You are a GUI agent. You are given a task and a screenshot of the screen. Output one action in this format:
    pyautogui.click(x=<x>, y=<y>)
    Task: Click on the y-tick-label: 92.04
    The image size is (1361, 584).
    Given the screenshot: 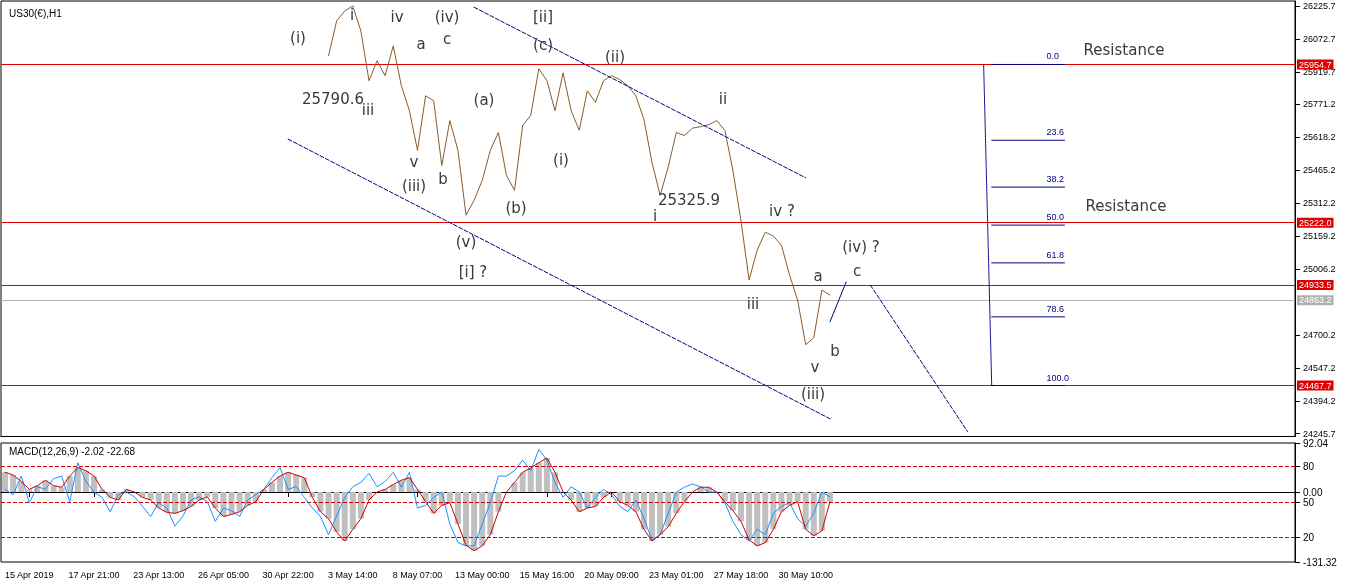 What is the action you would take?
    pyautogui.click(x=1316, y=443)
    